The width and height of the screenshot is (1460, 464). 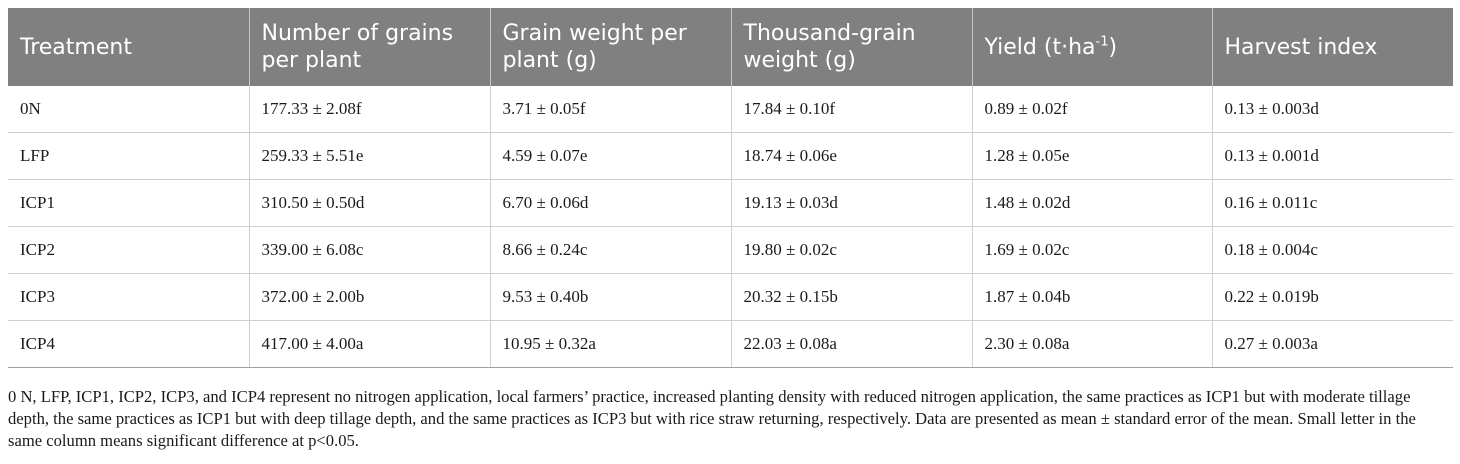 What do you see at coordinates (611, 250) in the screenshot?
I see `cell-grain-weight: 8.66 ± 0.24c` at bounding box center [611, 250].